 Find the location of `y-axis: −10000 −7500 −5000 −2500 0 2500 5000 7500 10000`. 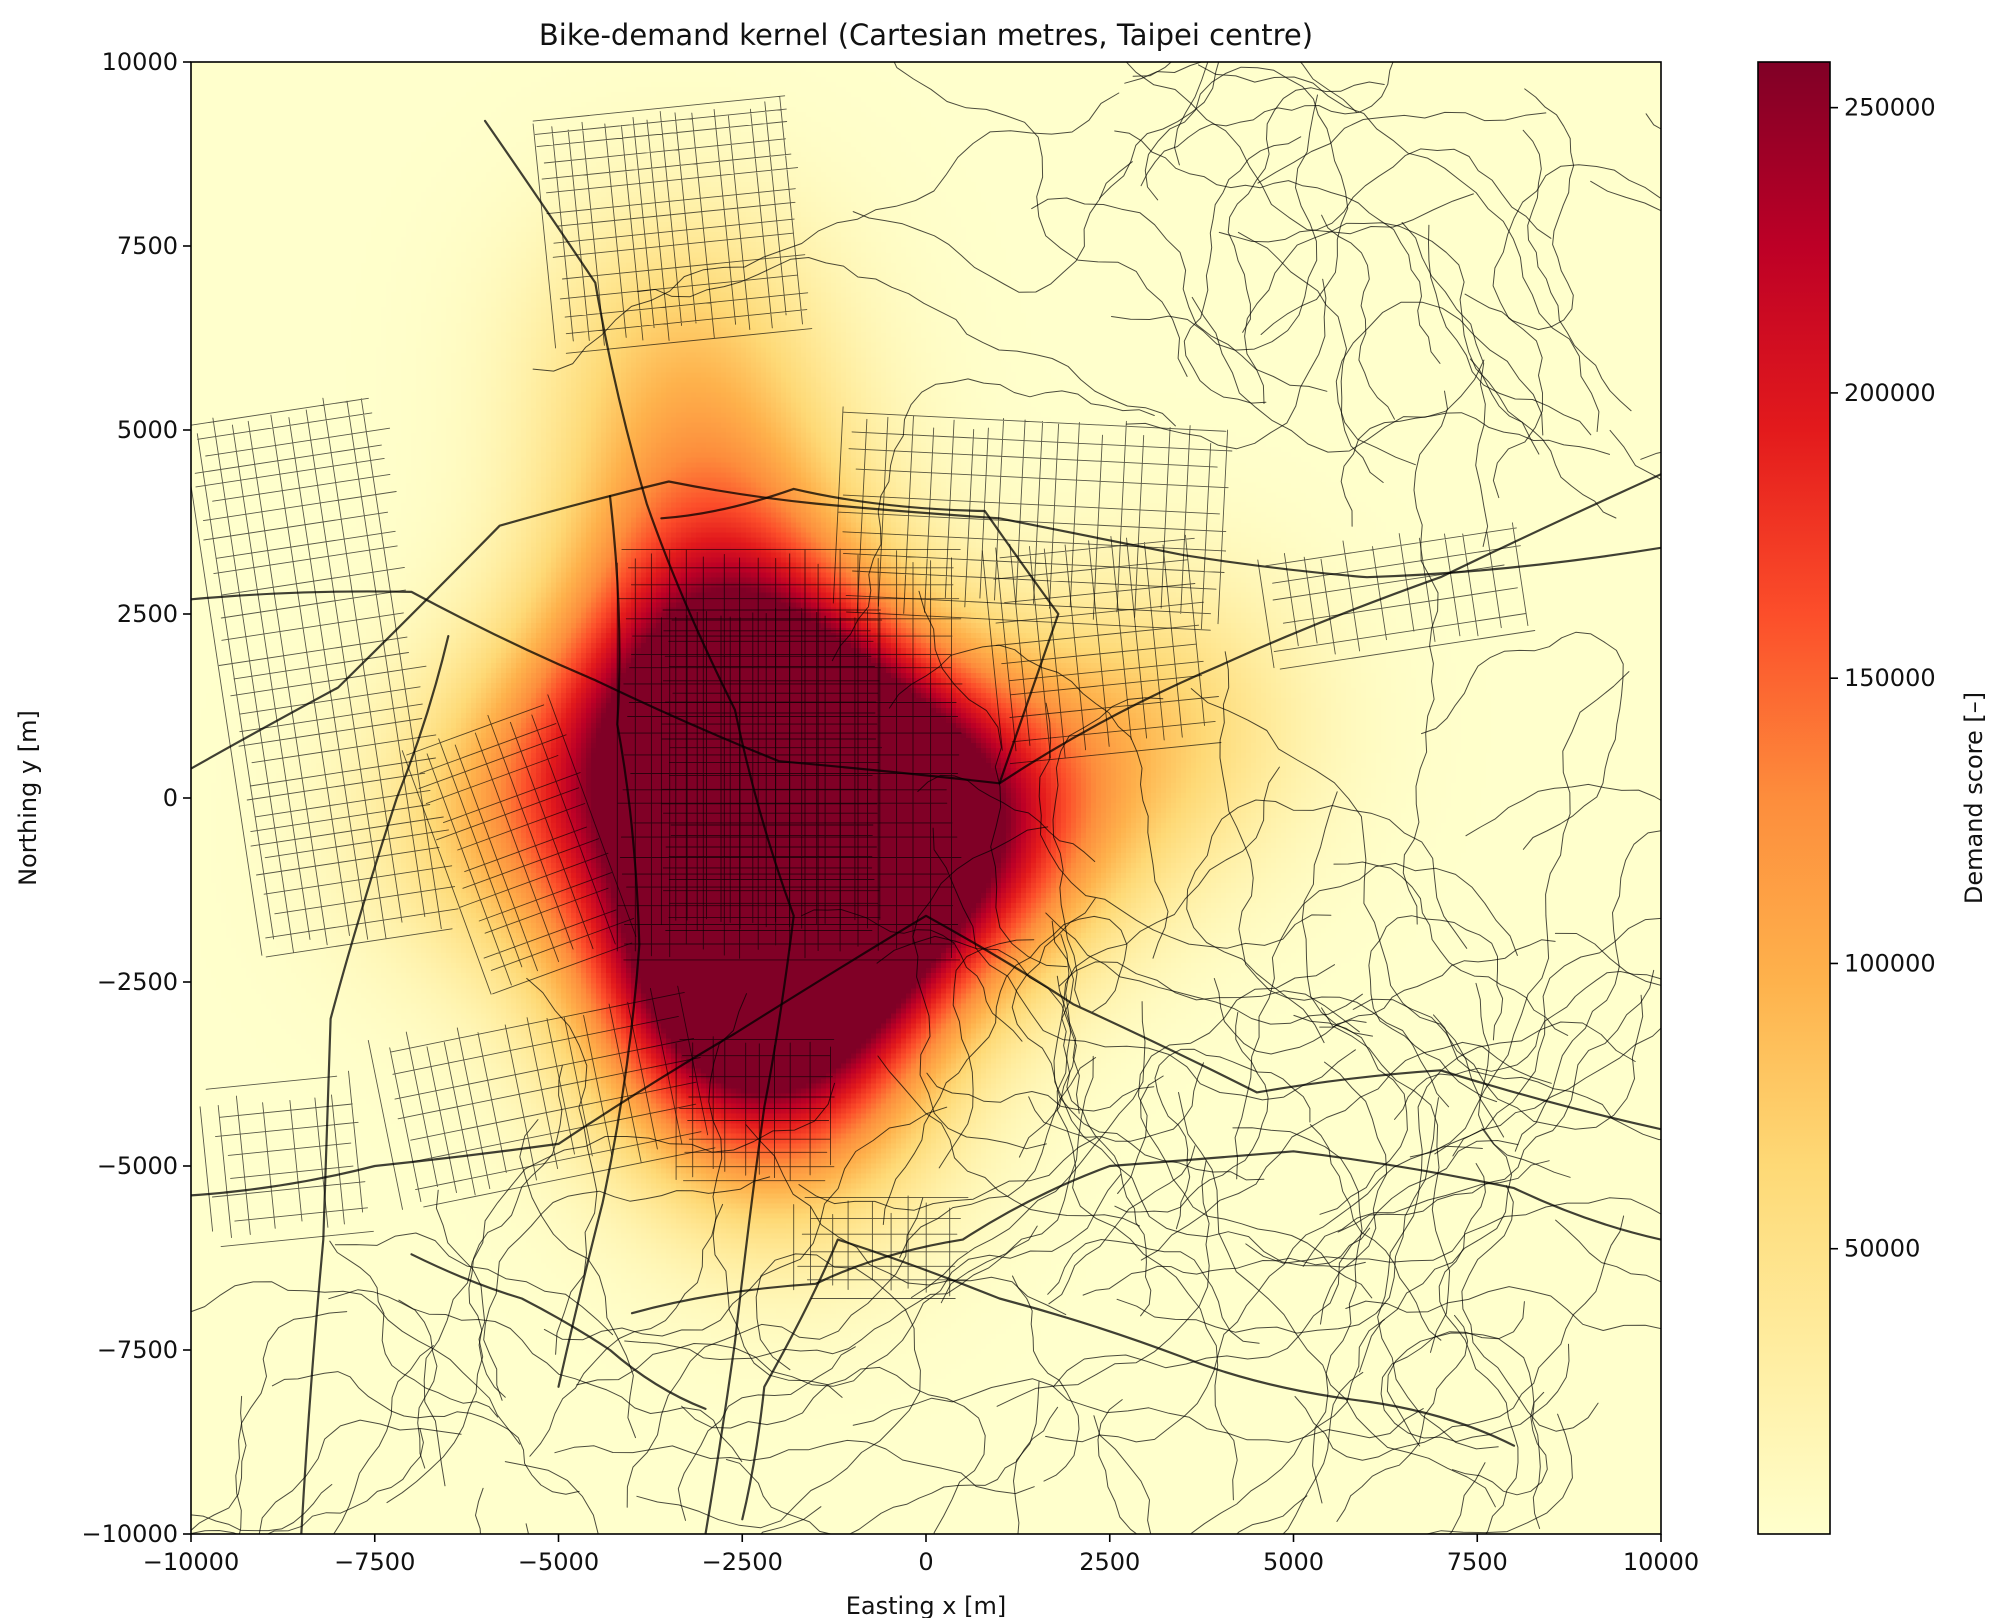

y-axis: −10000 −7500 −5000 −2500 0 2500 5000 7500 10000 is located at coordinates (136, 798).